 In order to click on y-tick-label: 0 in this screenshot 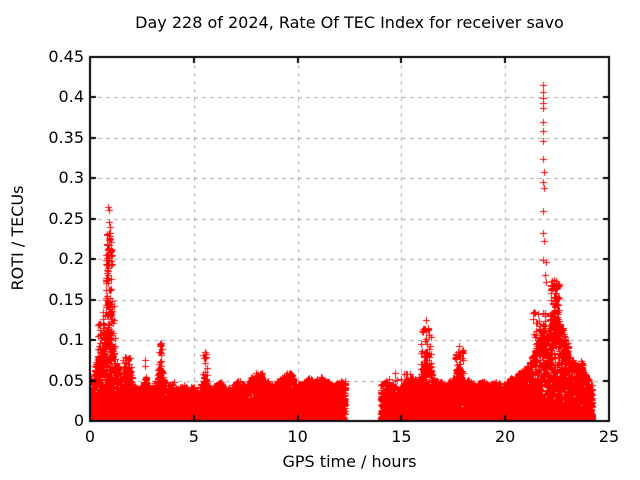, I will do `click(78, 420)`.